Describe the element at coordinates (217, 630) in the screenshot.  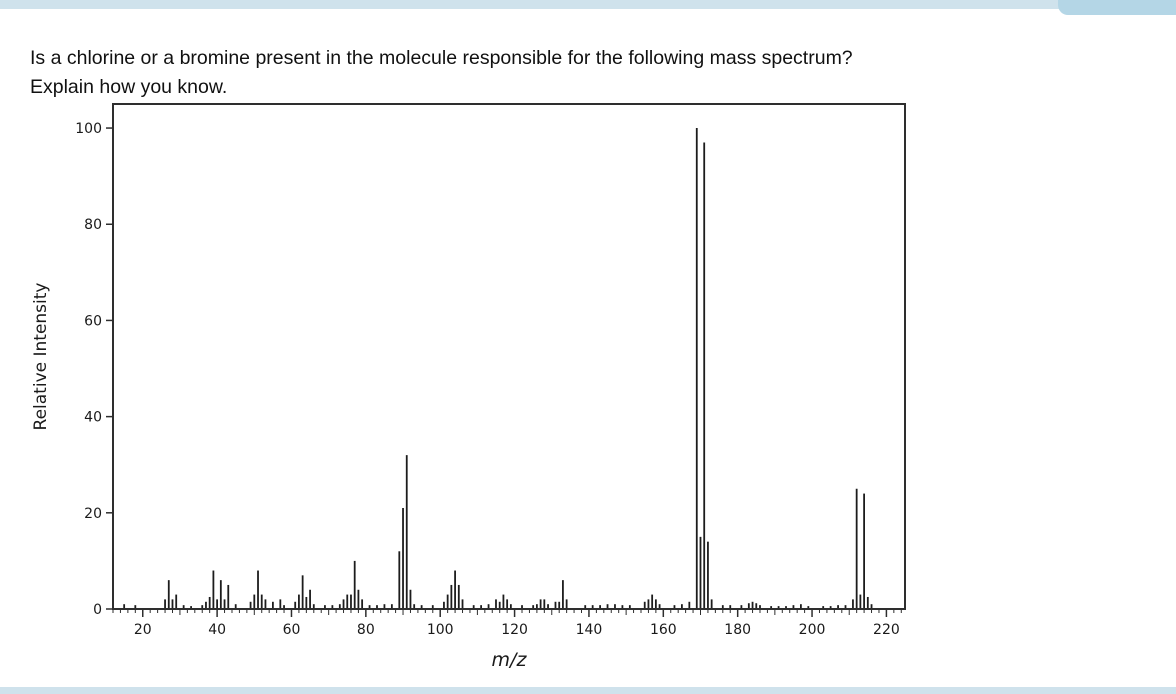
I see `x-tick-label: 40` at that location.